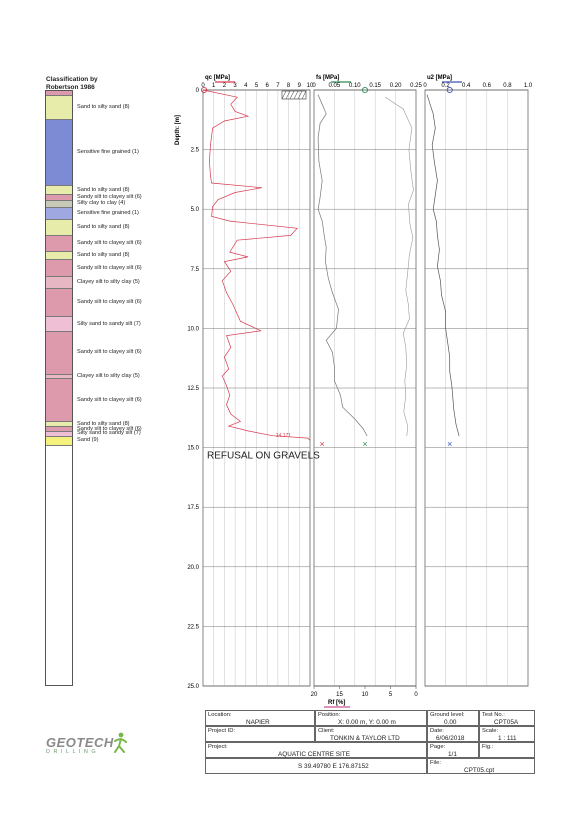 The width and height of the screenshot is (576, 822). What do you see at coordinates (447, 715) in the screenshot?
I see `tb-ground-key: Ground level:` at bounding box center [447, 715].